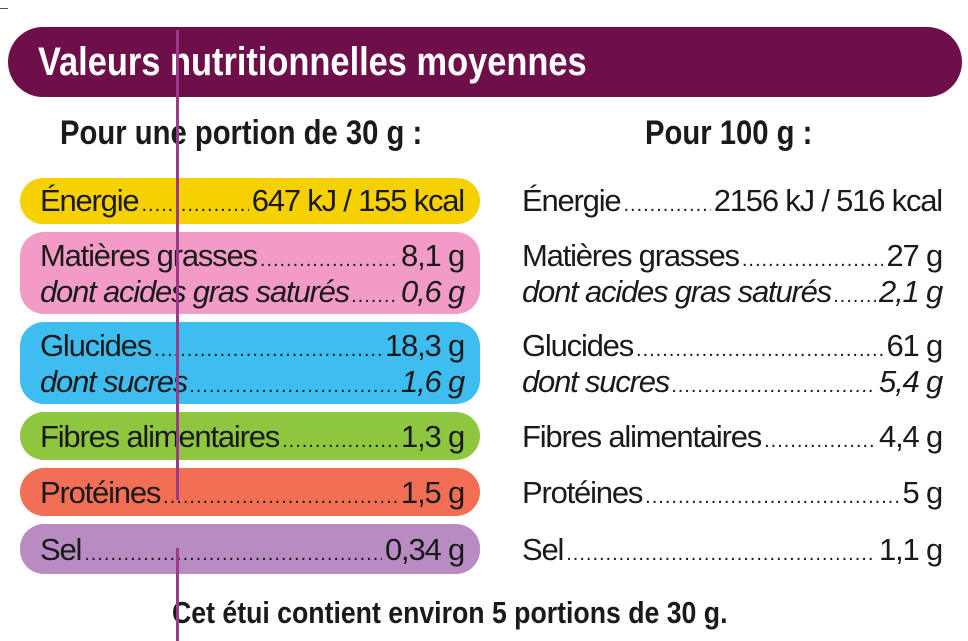  Describe the element at coordinates (828, 200) in the screenshot. I see `nutrient-value: 2156 kJ / 516 kcal` at that location.